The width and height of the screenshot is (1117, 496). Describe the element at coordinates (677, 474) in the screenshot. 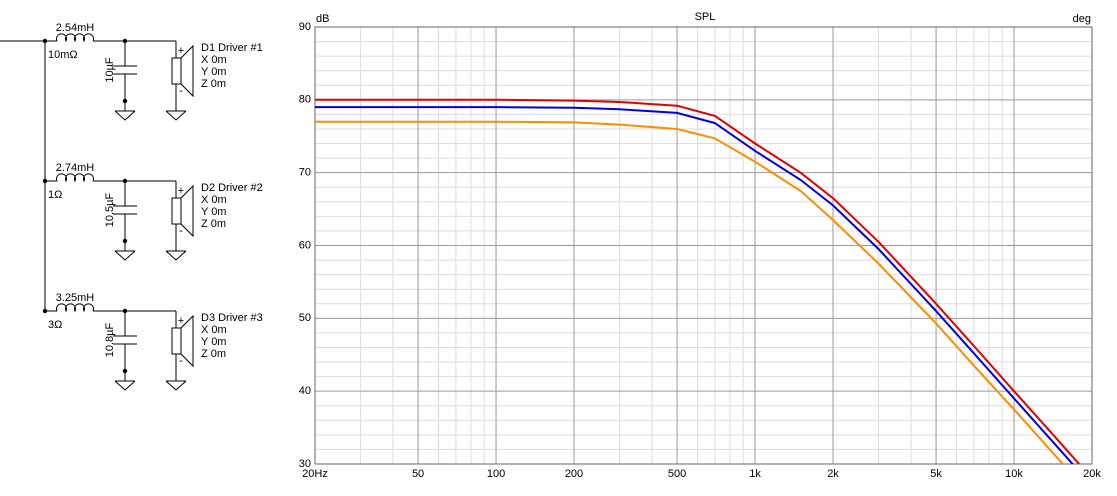

I see `x-tick-label: 500` at that location.